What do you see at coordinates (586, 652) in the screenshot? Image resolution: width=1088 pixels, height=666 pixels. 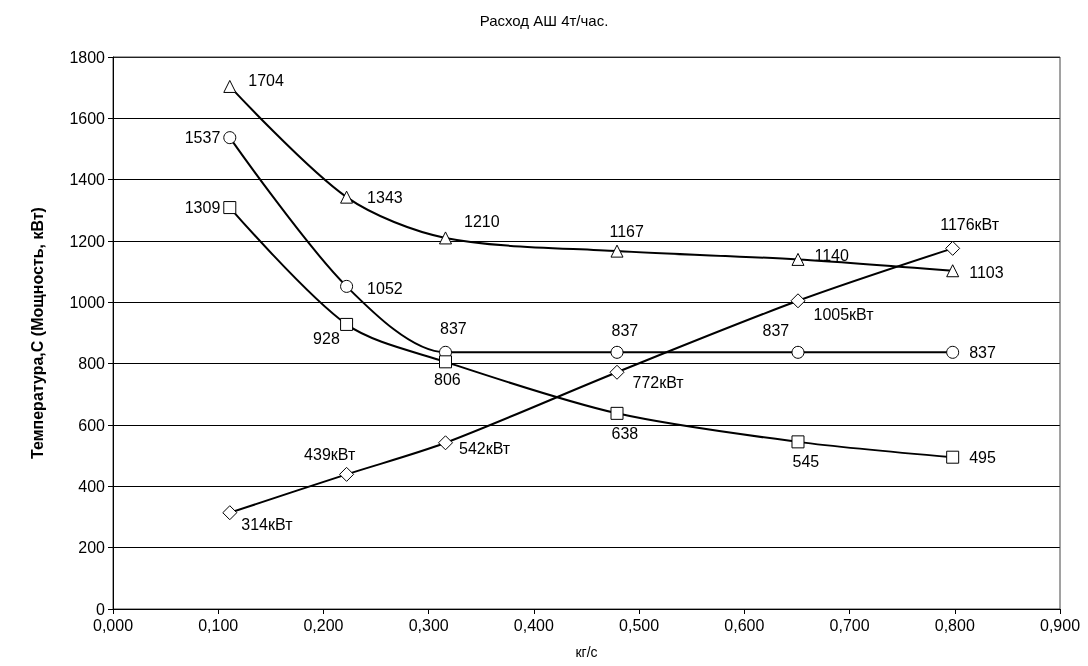 I see `x-axis-title: кг/с` at bounding box center [586, 652].